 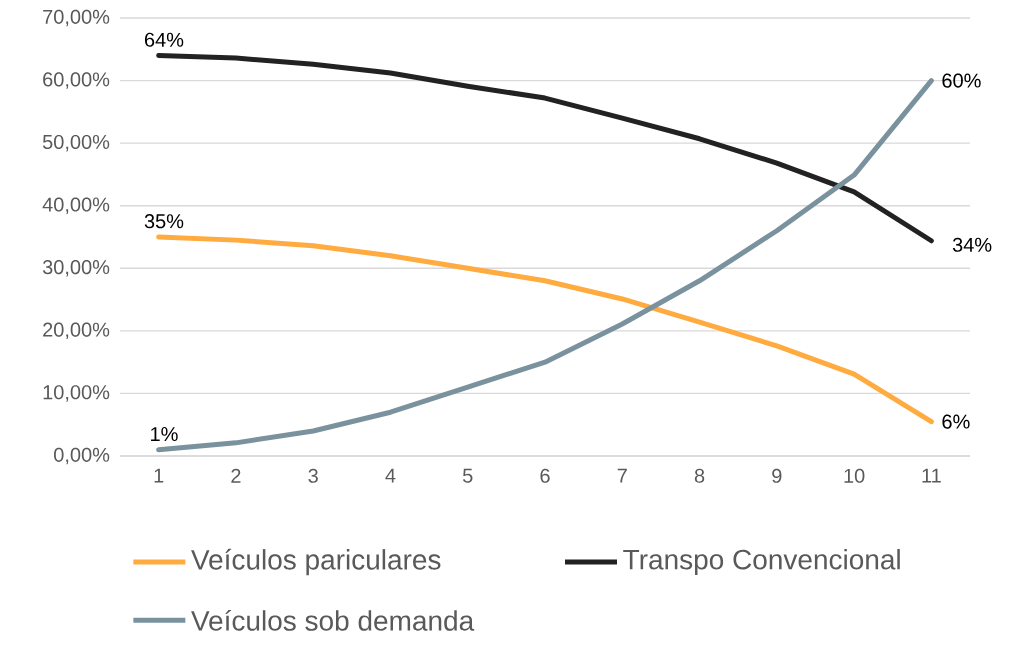 What do you see at coordinates (622, 475) in the screenshot?
I see `x-tick-label: 7` at bounding box center [622, 475].